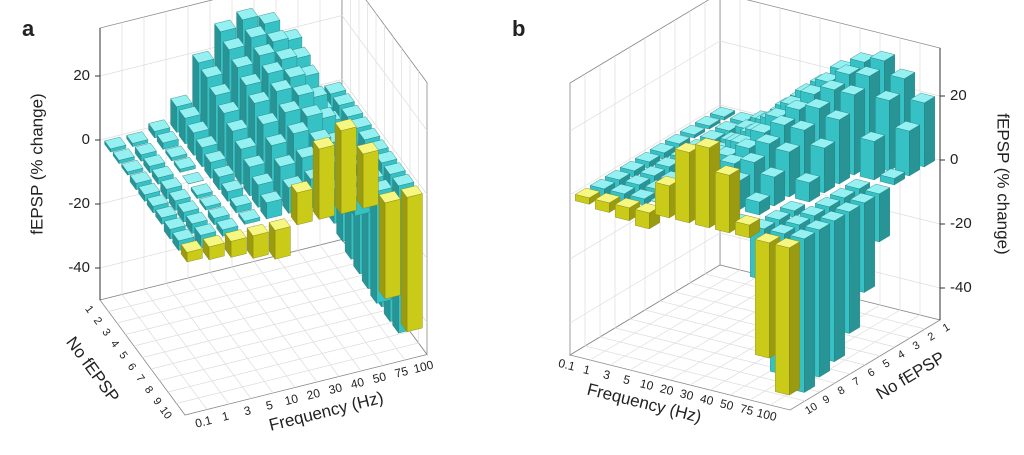  Describe the element at coordinates (248, 410) in the screenshot. I see `x-tick-label: 3` at that location.